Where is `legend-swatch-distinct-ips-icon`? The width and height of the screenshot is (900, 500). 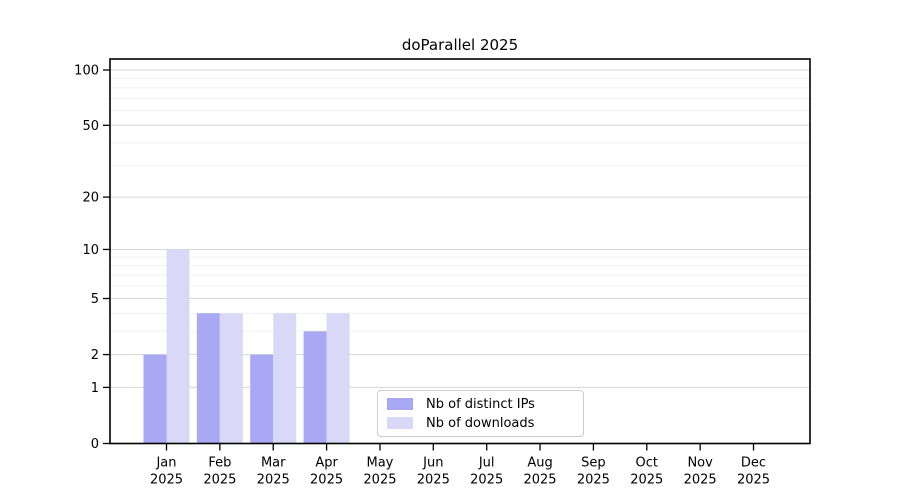
legend-swatch-distinct-ips-icon is located at coordinates (400, 404).